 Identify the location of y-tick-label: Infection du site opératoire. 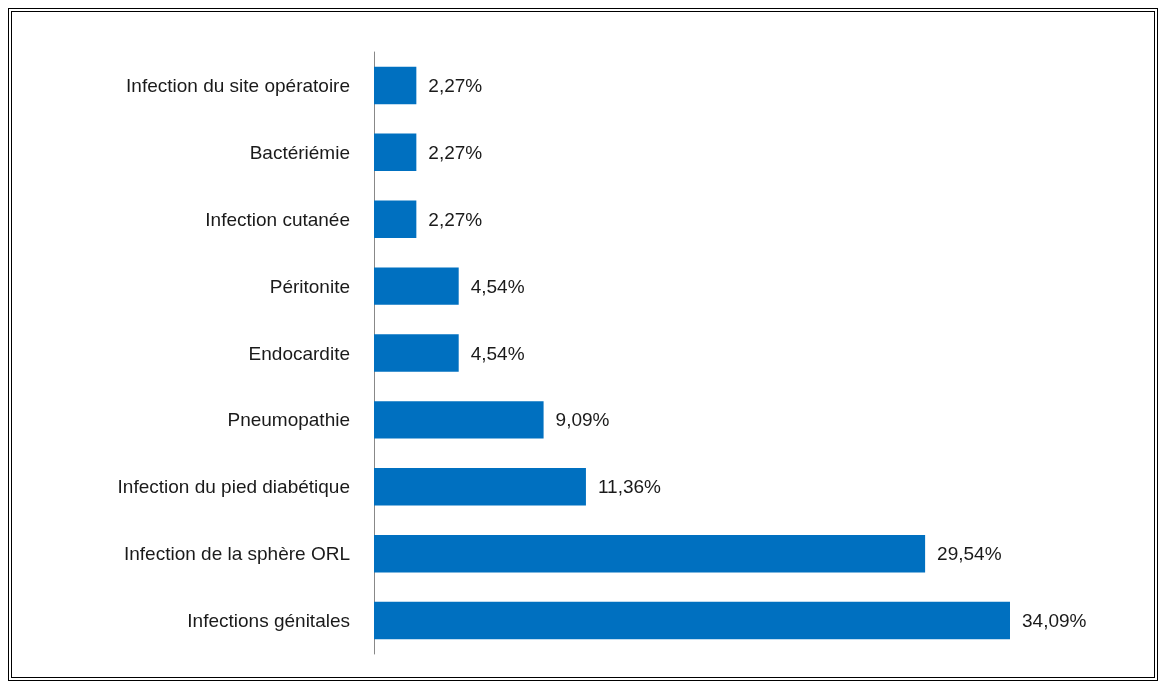
(238, 85).